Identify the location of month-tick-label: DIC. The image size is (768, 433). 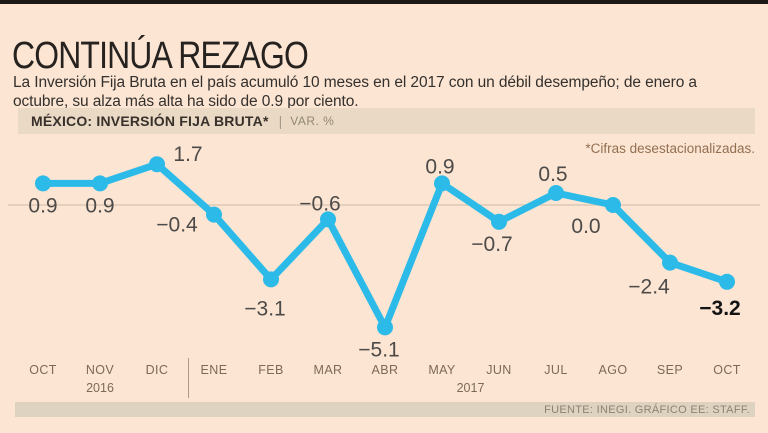
(157, 370).